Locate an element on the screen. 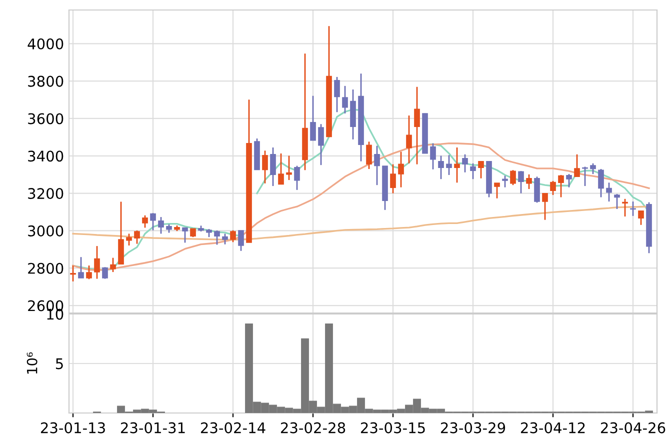 The image size is (670, 444). y-tick-label: 2800 is located at coordinates (46, 268).